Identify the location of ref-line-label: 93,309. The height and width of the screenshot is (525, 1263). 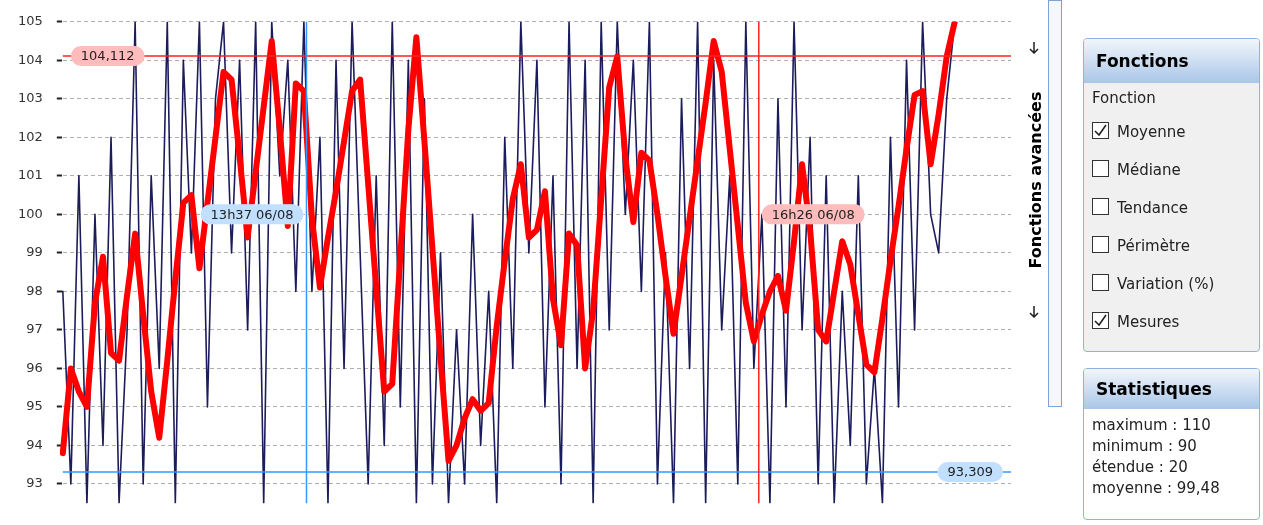
(970, 472).